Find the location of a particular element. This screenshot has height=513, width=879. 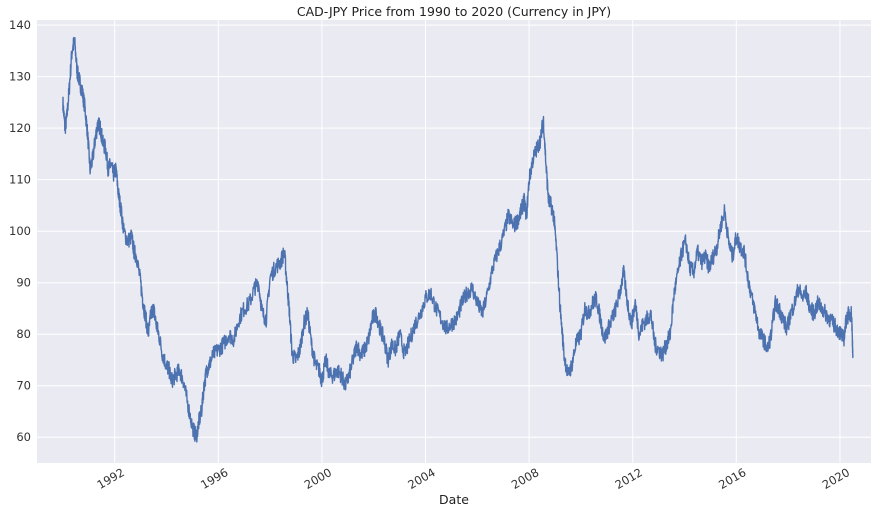

x-tick-label: 2016 is located at coordinates (732, 478).